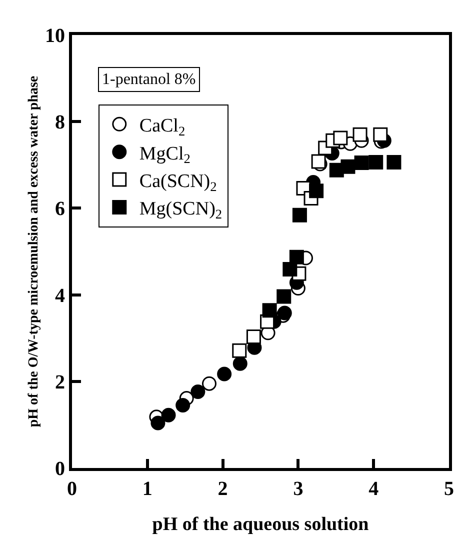  What do you see at coordinates (373, 489) in the screenshot?
I see `x-tick-label: 4` at bounding box center [373, 489].